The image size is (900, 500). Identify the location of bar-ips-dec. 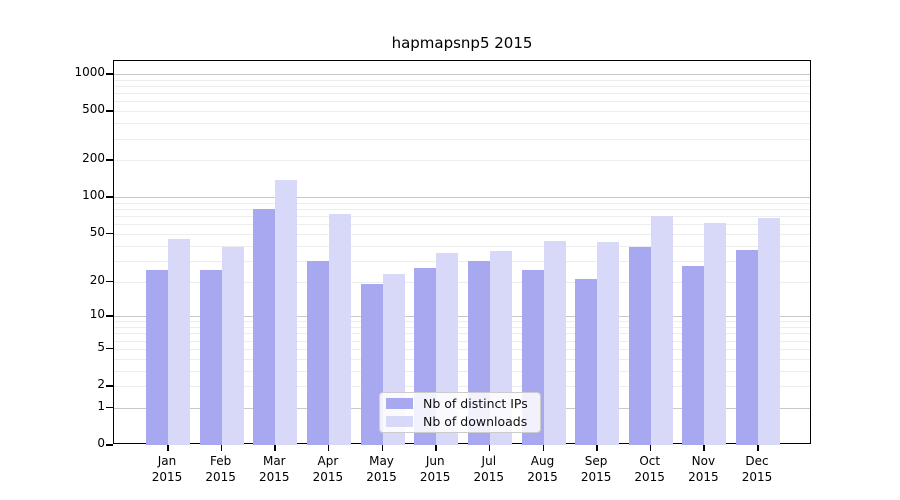
(747, 347).